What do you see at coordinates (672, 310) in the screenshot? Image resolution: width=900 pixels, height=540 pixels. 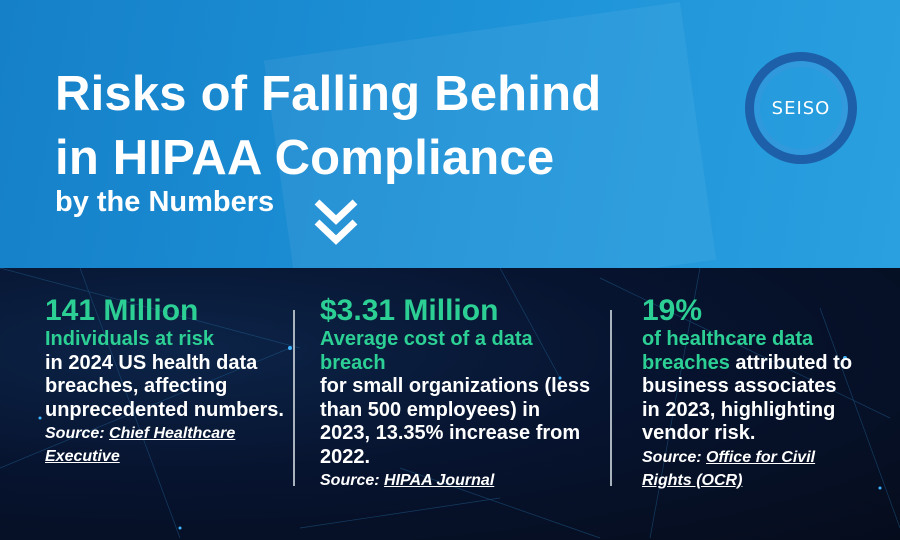 I see `stat-value: 19%` at bounding box center [672, 310].